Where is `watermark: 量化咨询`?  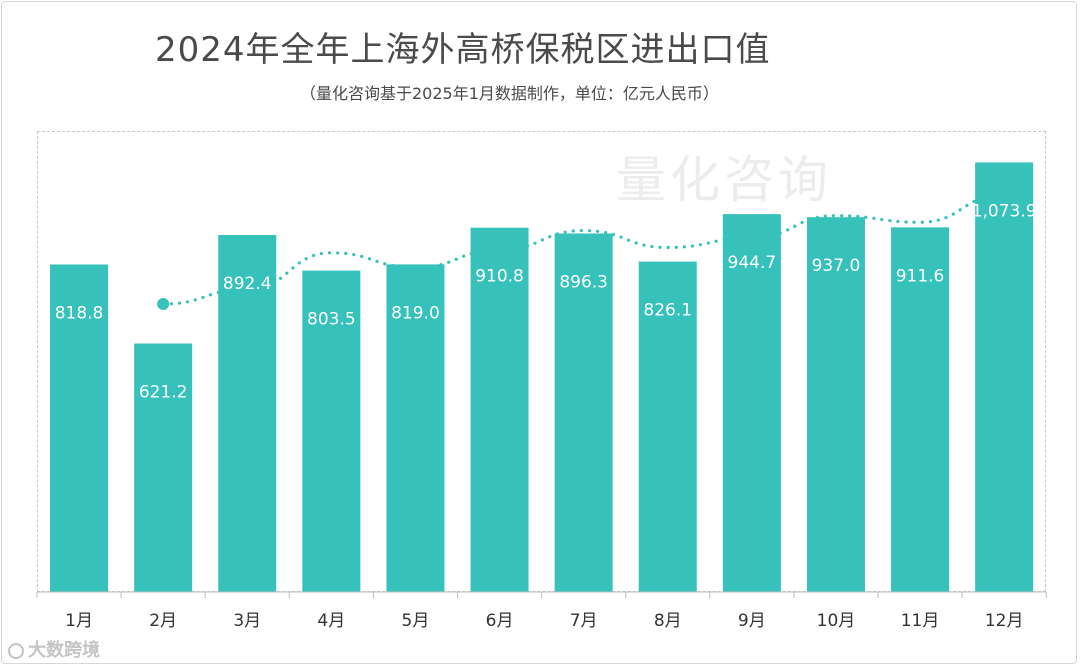
watermark: 量化咨询 is located at coordinates (724, 180).